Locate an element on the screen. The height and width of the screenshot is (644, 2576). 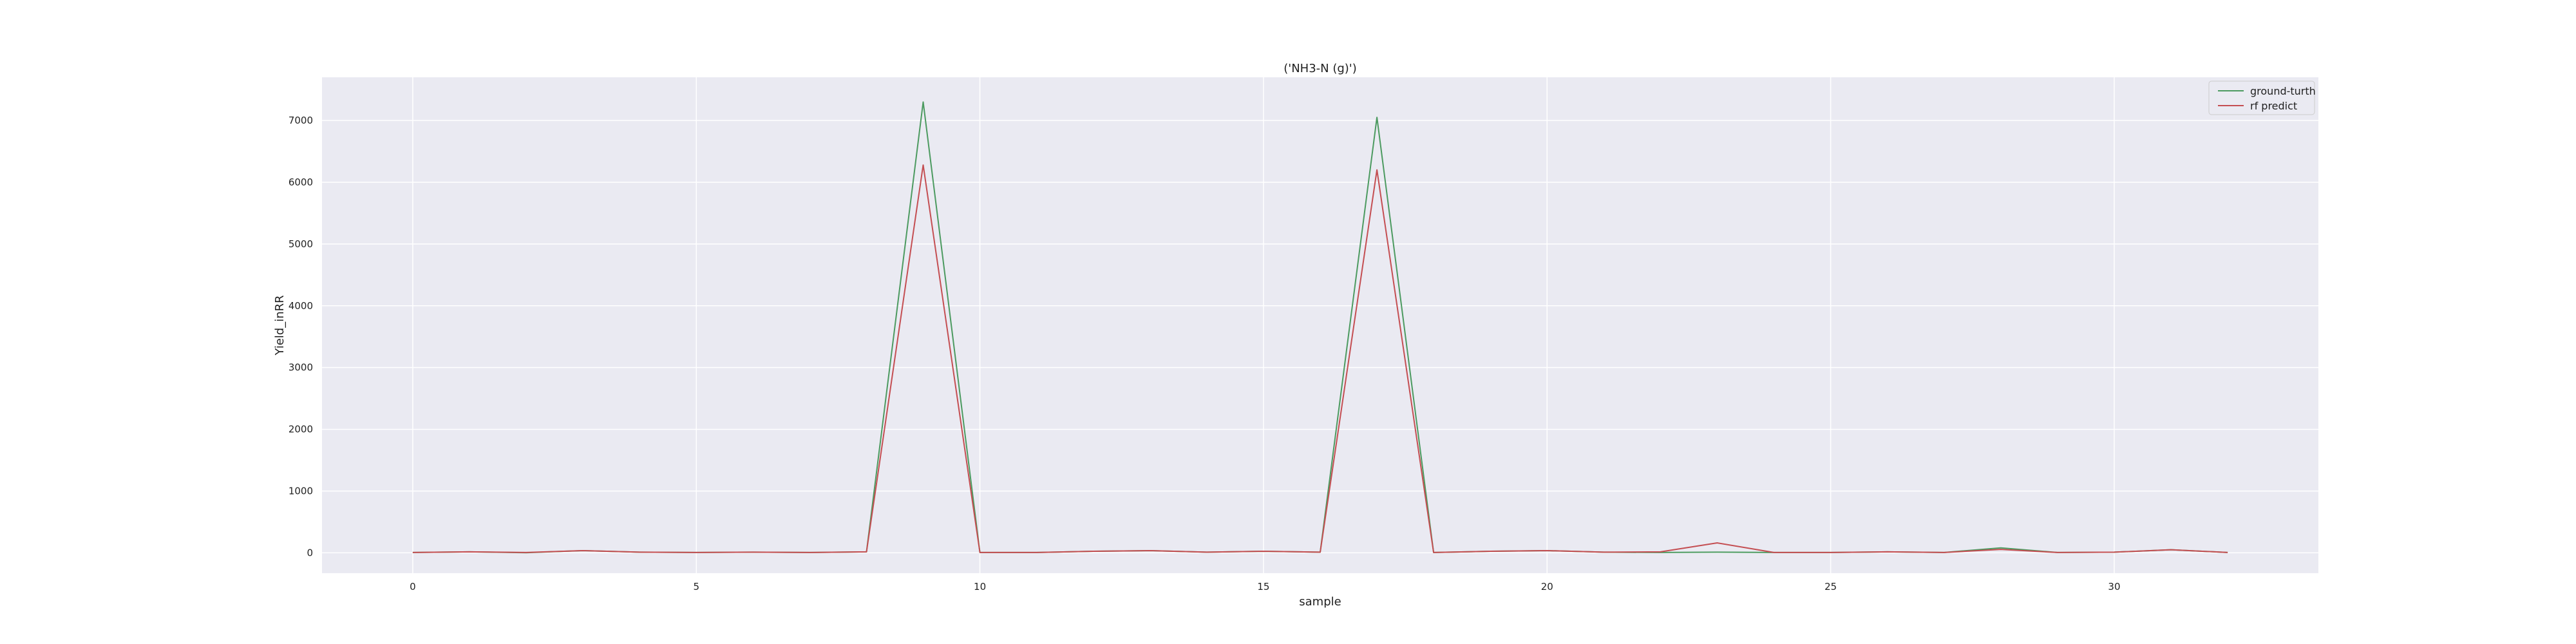
y-tick-label: 5000 is located at coordinates (301, 244).